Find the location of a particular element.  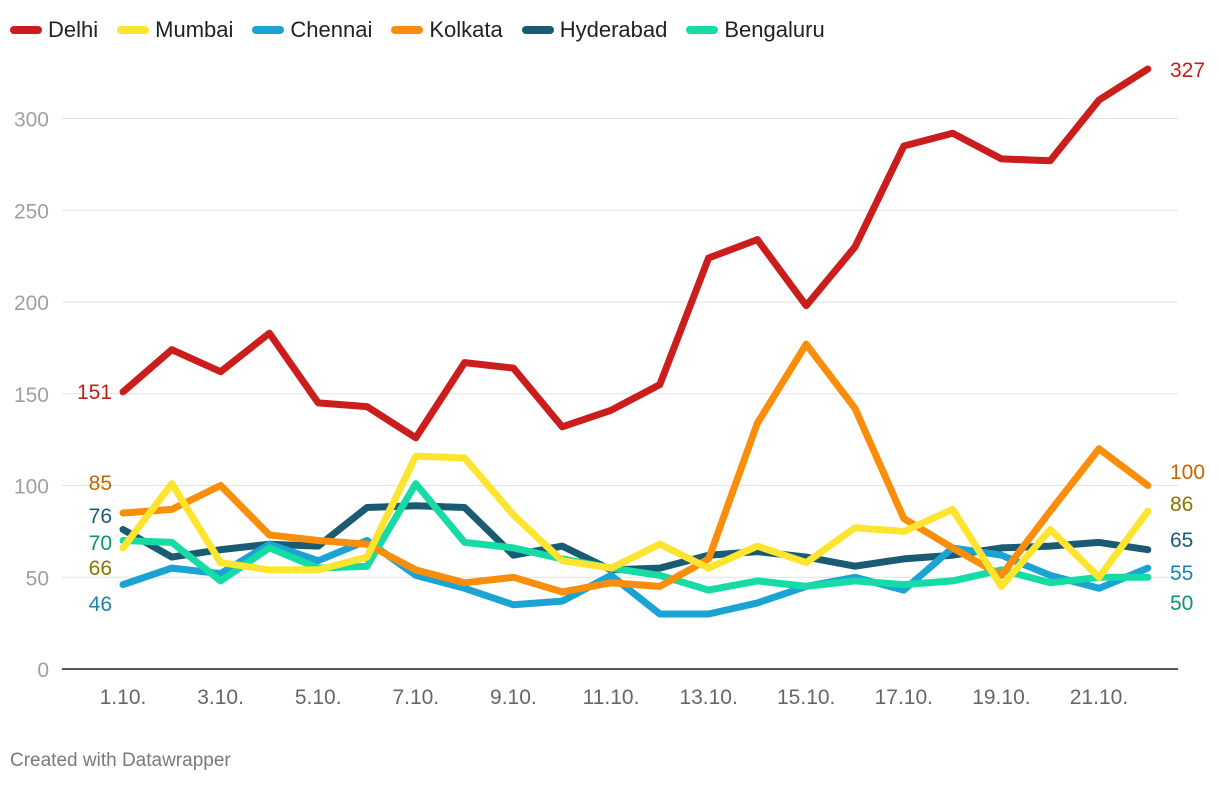

y-tick-label-200: 200 is located at coordinates (31, 303).